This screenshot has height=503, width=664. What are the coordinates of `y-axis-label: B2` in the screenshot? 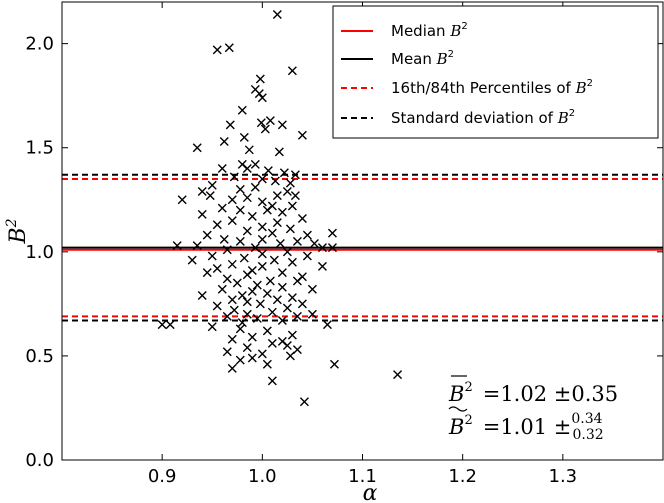 It's located at (17, 231).